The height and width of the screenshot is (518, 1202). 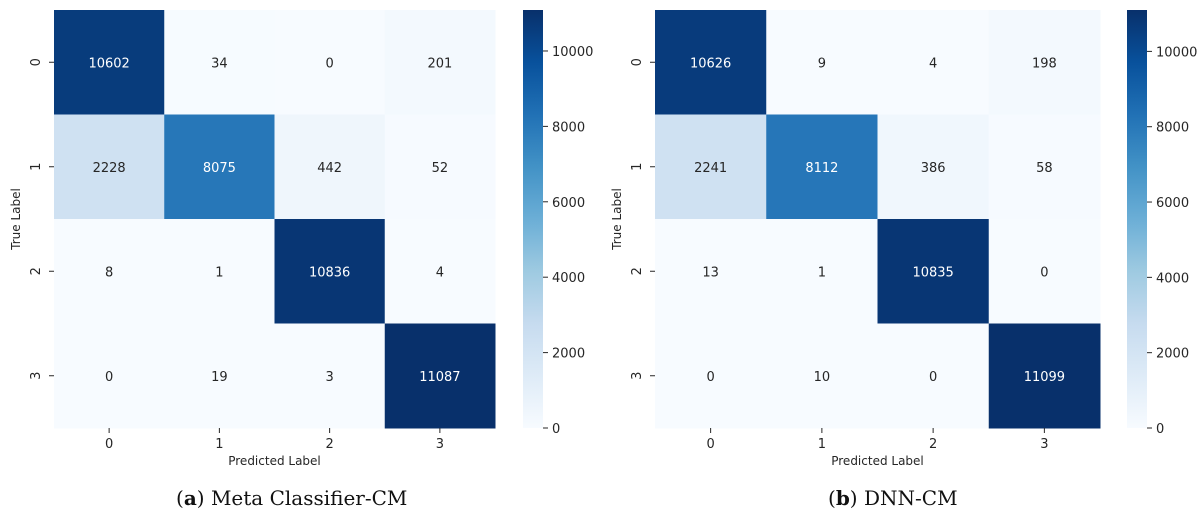 I want to click on heatmap-cell-1-r0-c2, so click(x=933, y=62).